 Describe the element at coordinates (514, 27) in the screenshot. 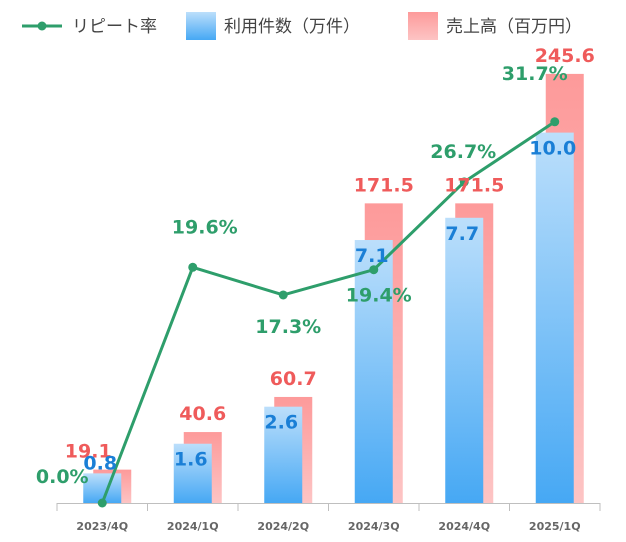

I see `legend-label-sales: 売上高（百万円）` at that location.